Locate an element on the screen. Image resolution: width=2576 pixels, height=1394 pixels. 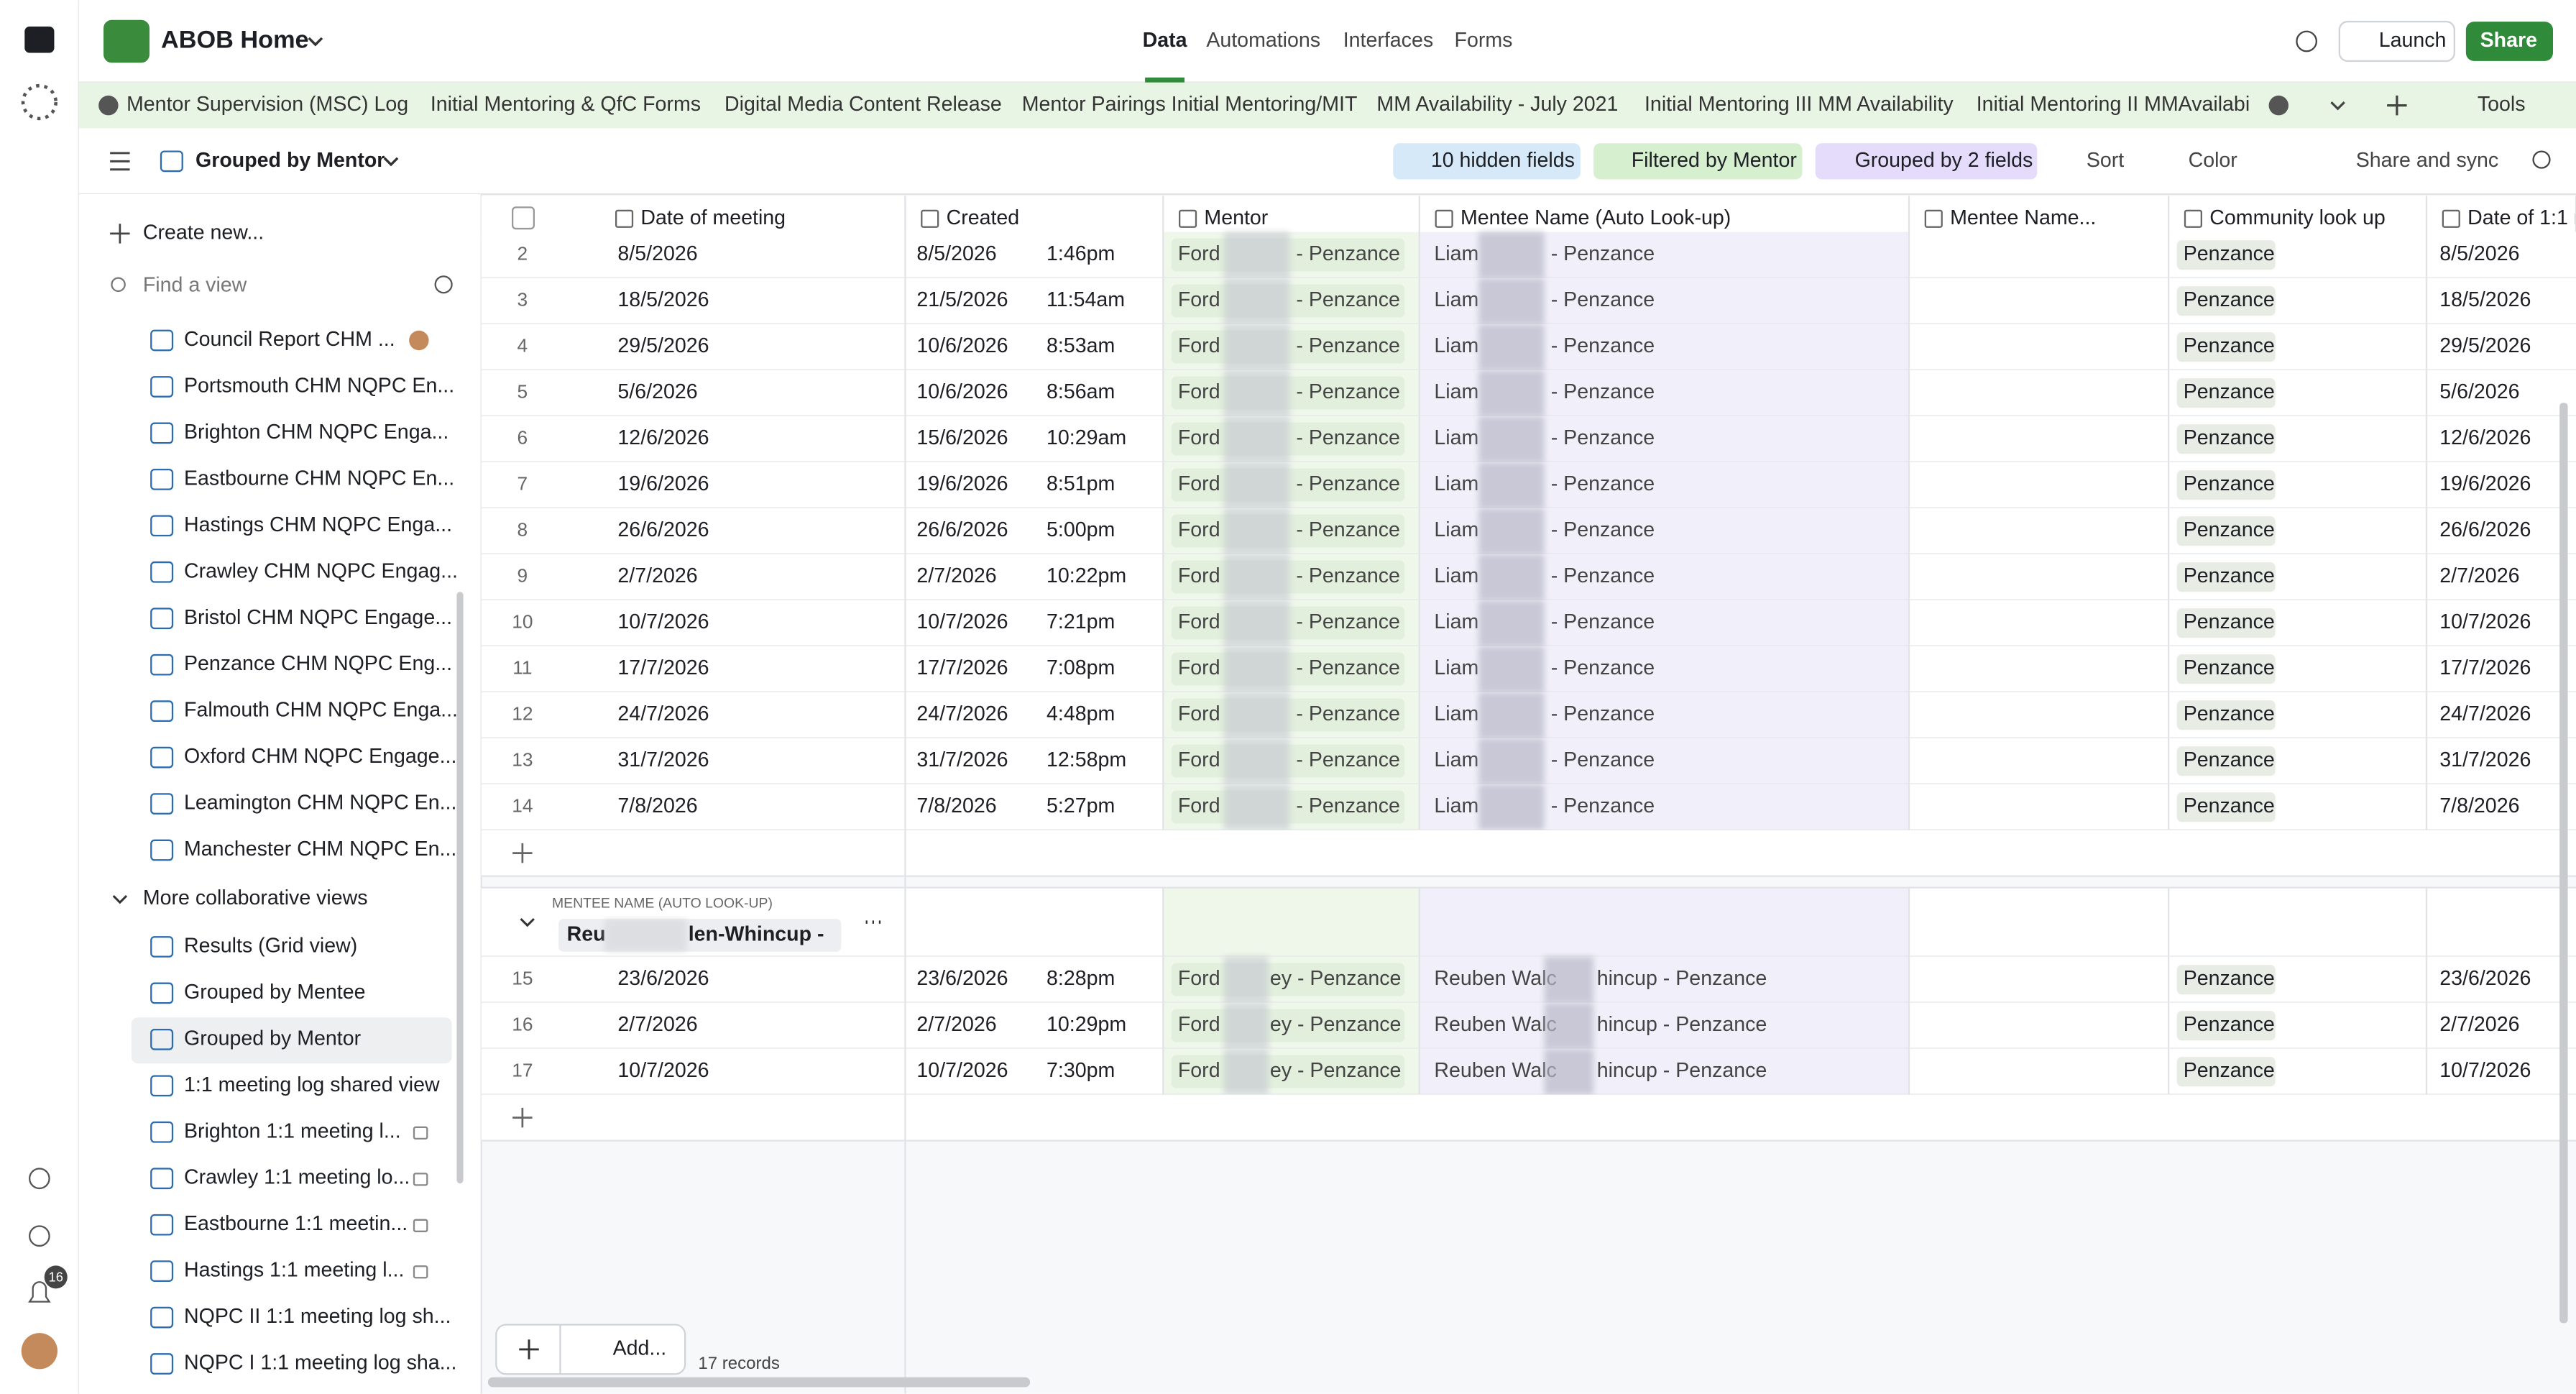
view-name: Grouped by Mentor is located at coordinates (290, 160).